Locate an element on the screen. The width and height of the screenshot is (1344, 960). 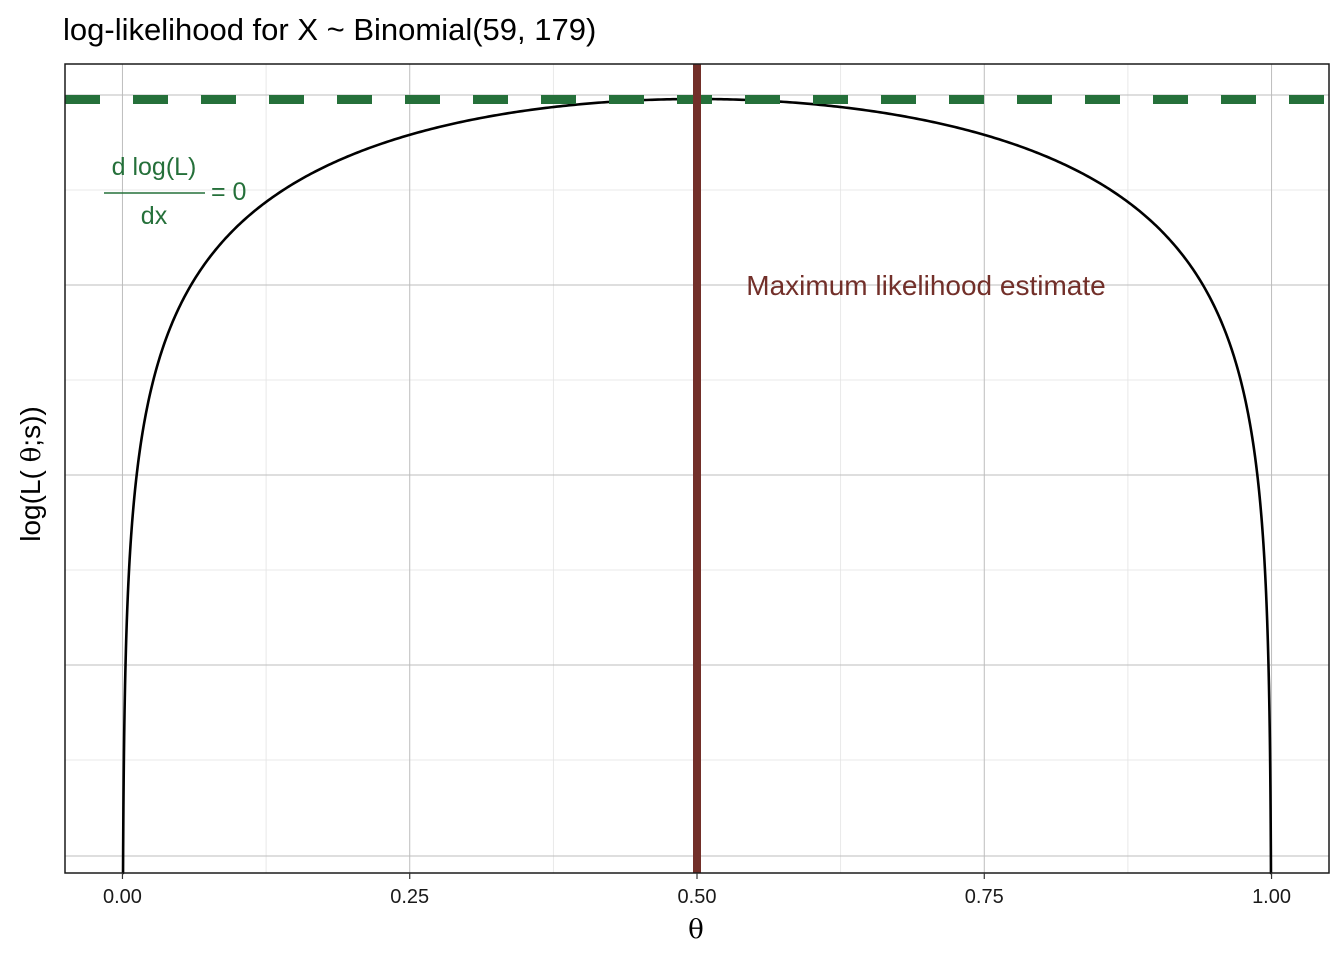
x-tick-label-2: 0.50 is located at coordinates (697, 897).